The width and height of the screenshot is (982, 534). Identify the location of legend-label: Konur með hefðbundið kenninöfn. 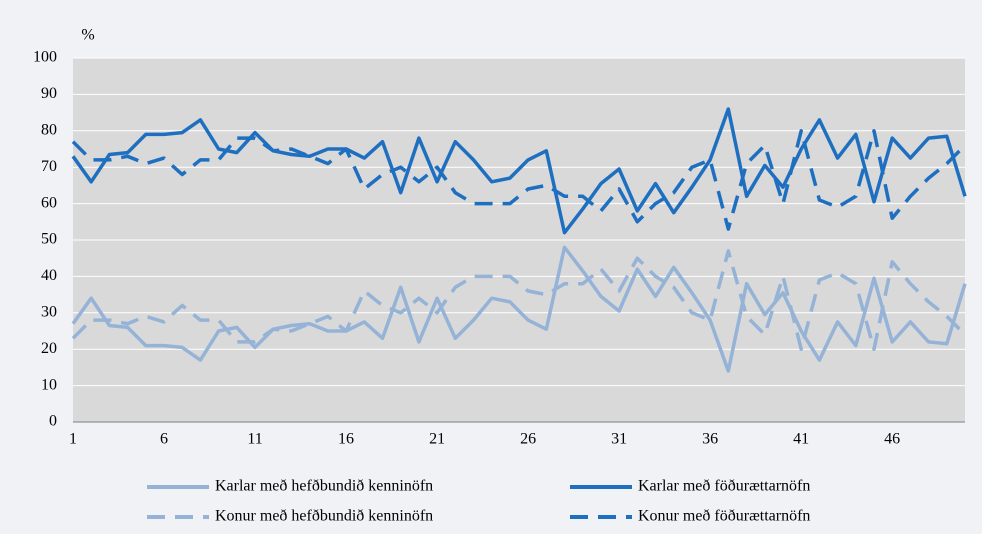
(324, 516).